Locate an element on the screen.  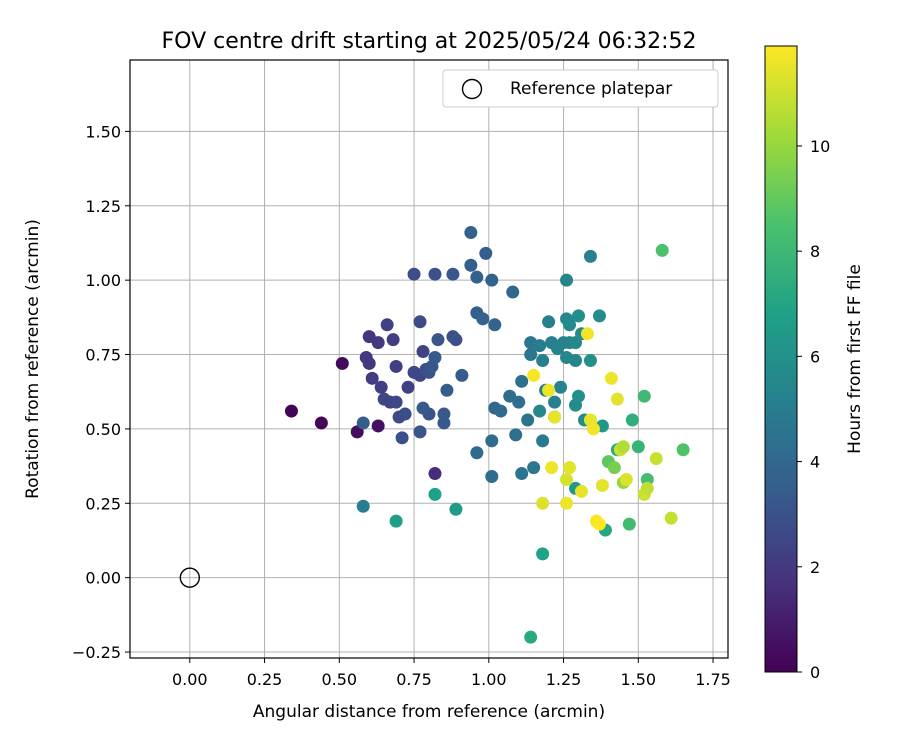
x-axis-ticks: 0.00 0.25 0.50 0.75 1.00 1.25 1.50 1.75 is located at coordinates (451, 673).